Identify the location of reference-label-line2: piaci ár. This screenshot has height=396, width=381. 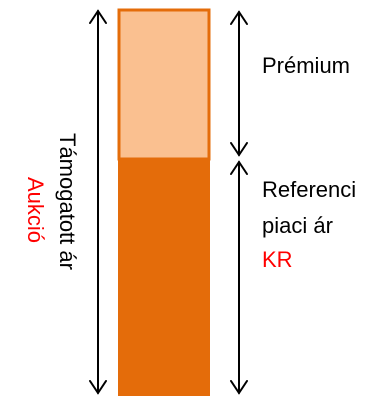
(297, 225).